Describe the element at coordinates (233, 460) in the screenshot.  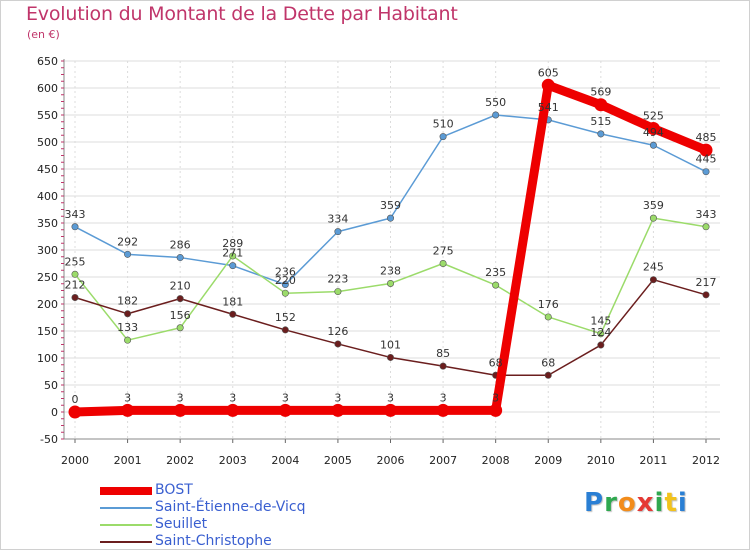
I see `x-tick-label: 2003` at that location.